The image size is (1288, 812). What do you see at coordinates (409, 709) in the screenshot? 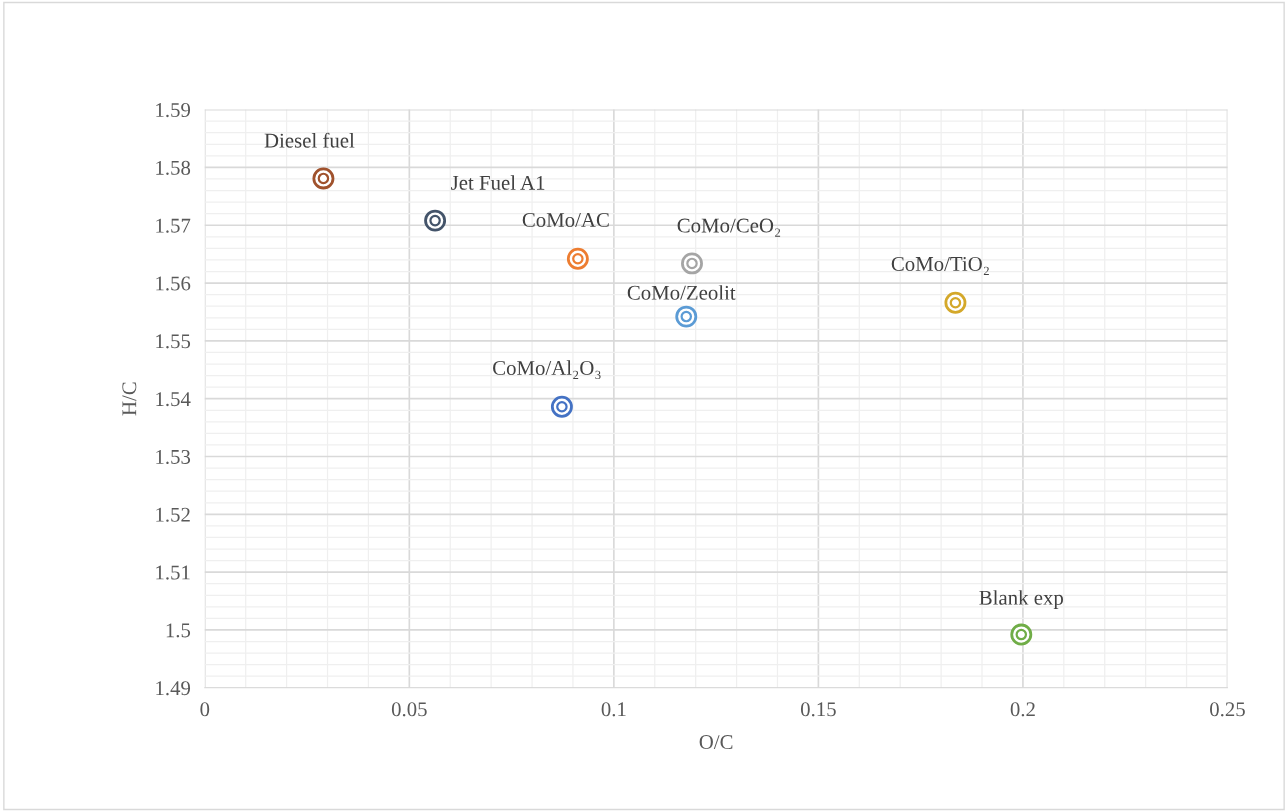
I see `x-tick-label: 0.05` at bounding box center [409, 709].